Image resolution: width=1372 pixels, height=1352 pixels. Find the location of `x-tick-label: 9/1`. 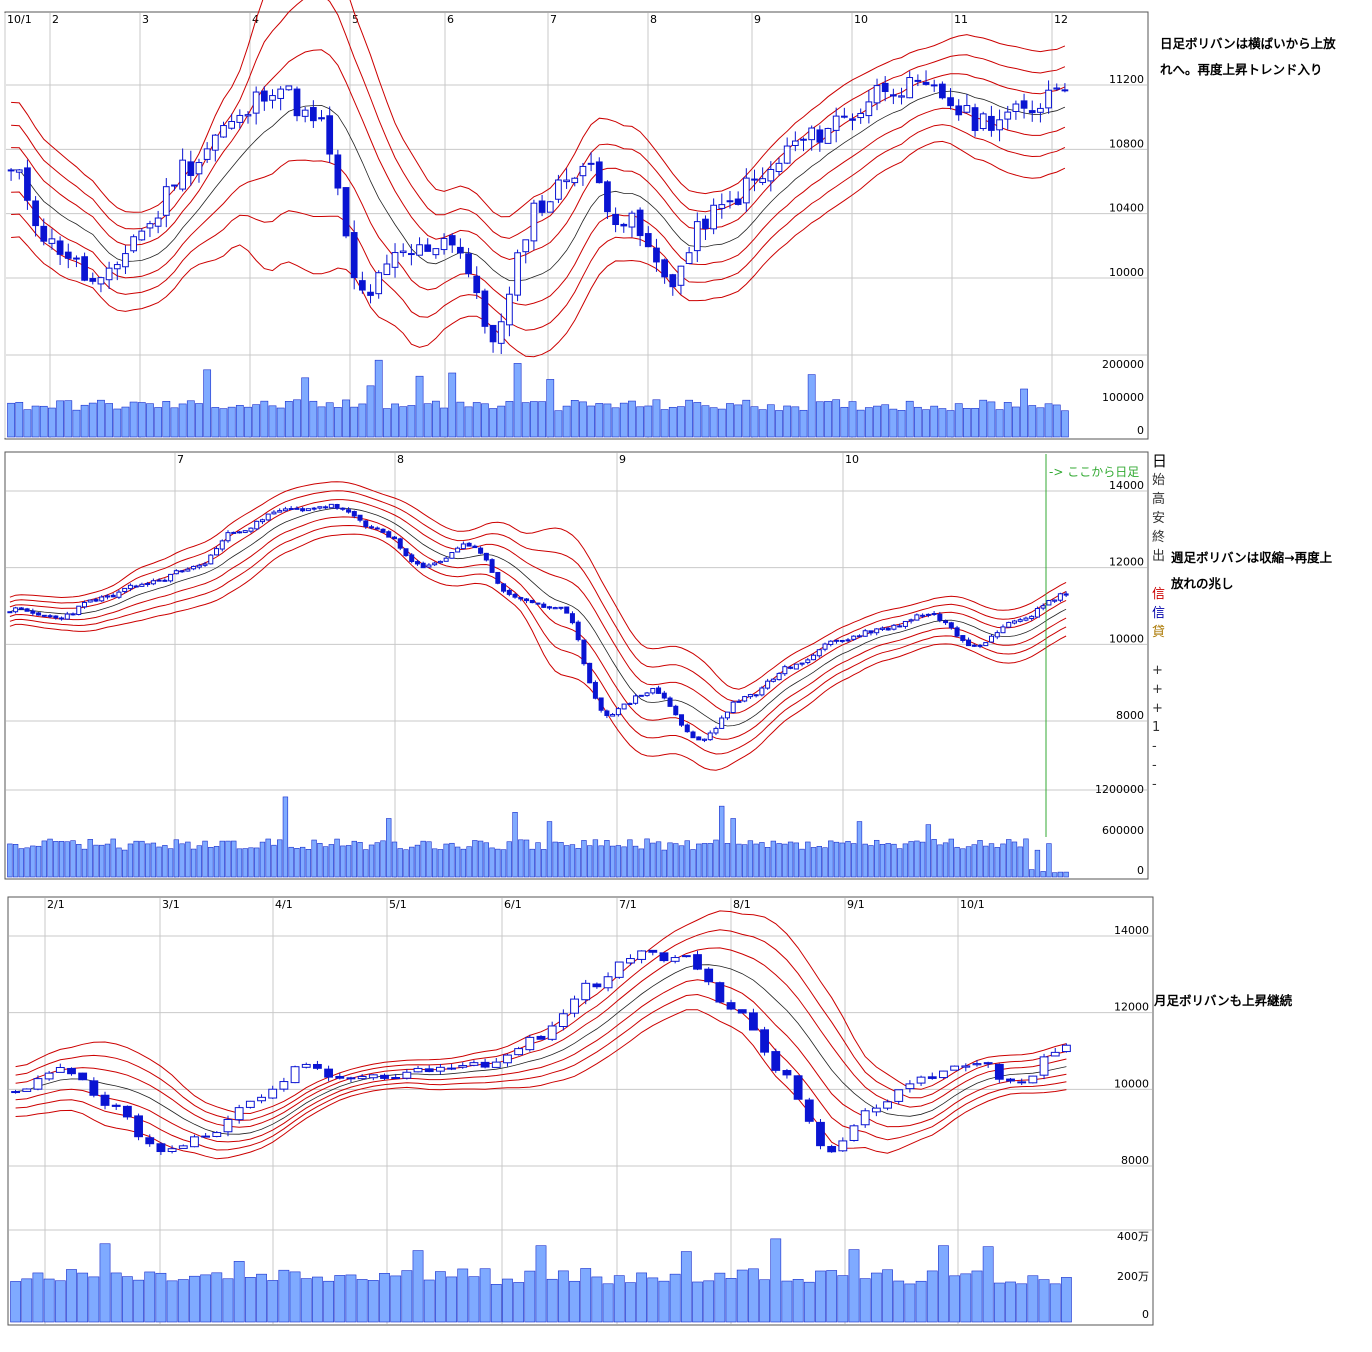

x-tick-label: 9/1 is located at coordinates (856, 904).